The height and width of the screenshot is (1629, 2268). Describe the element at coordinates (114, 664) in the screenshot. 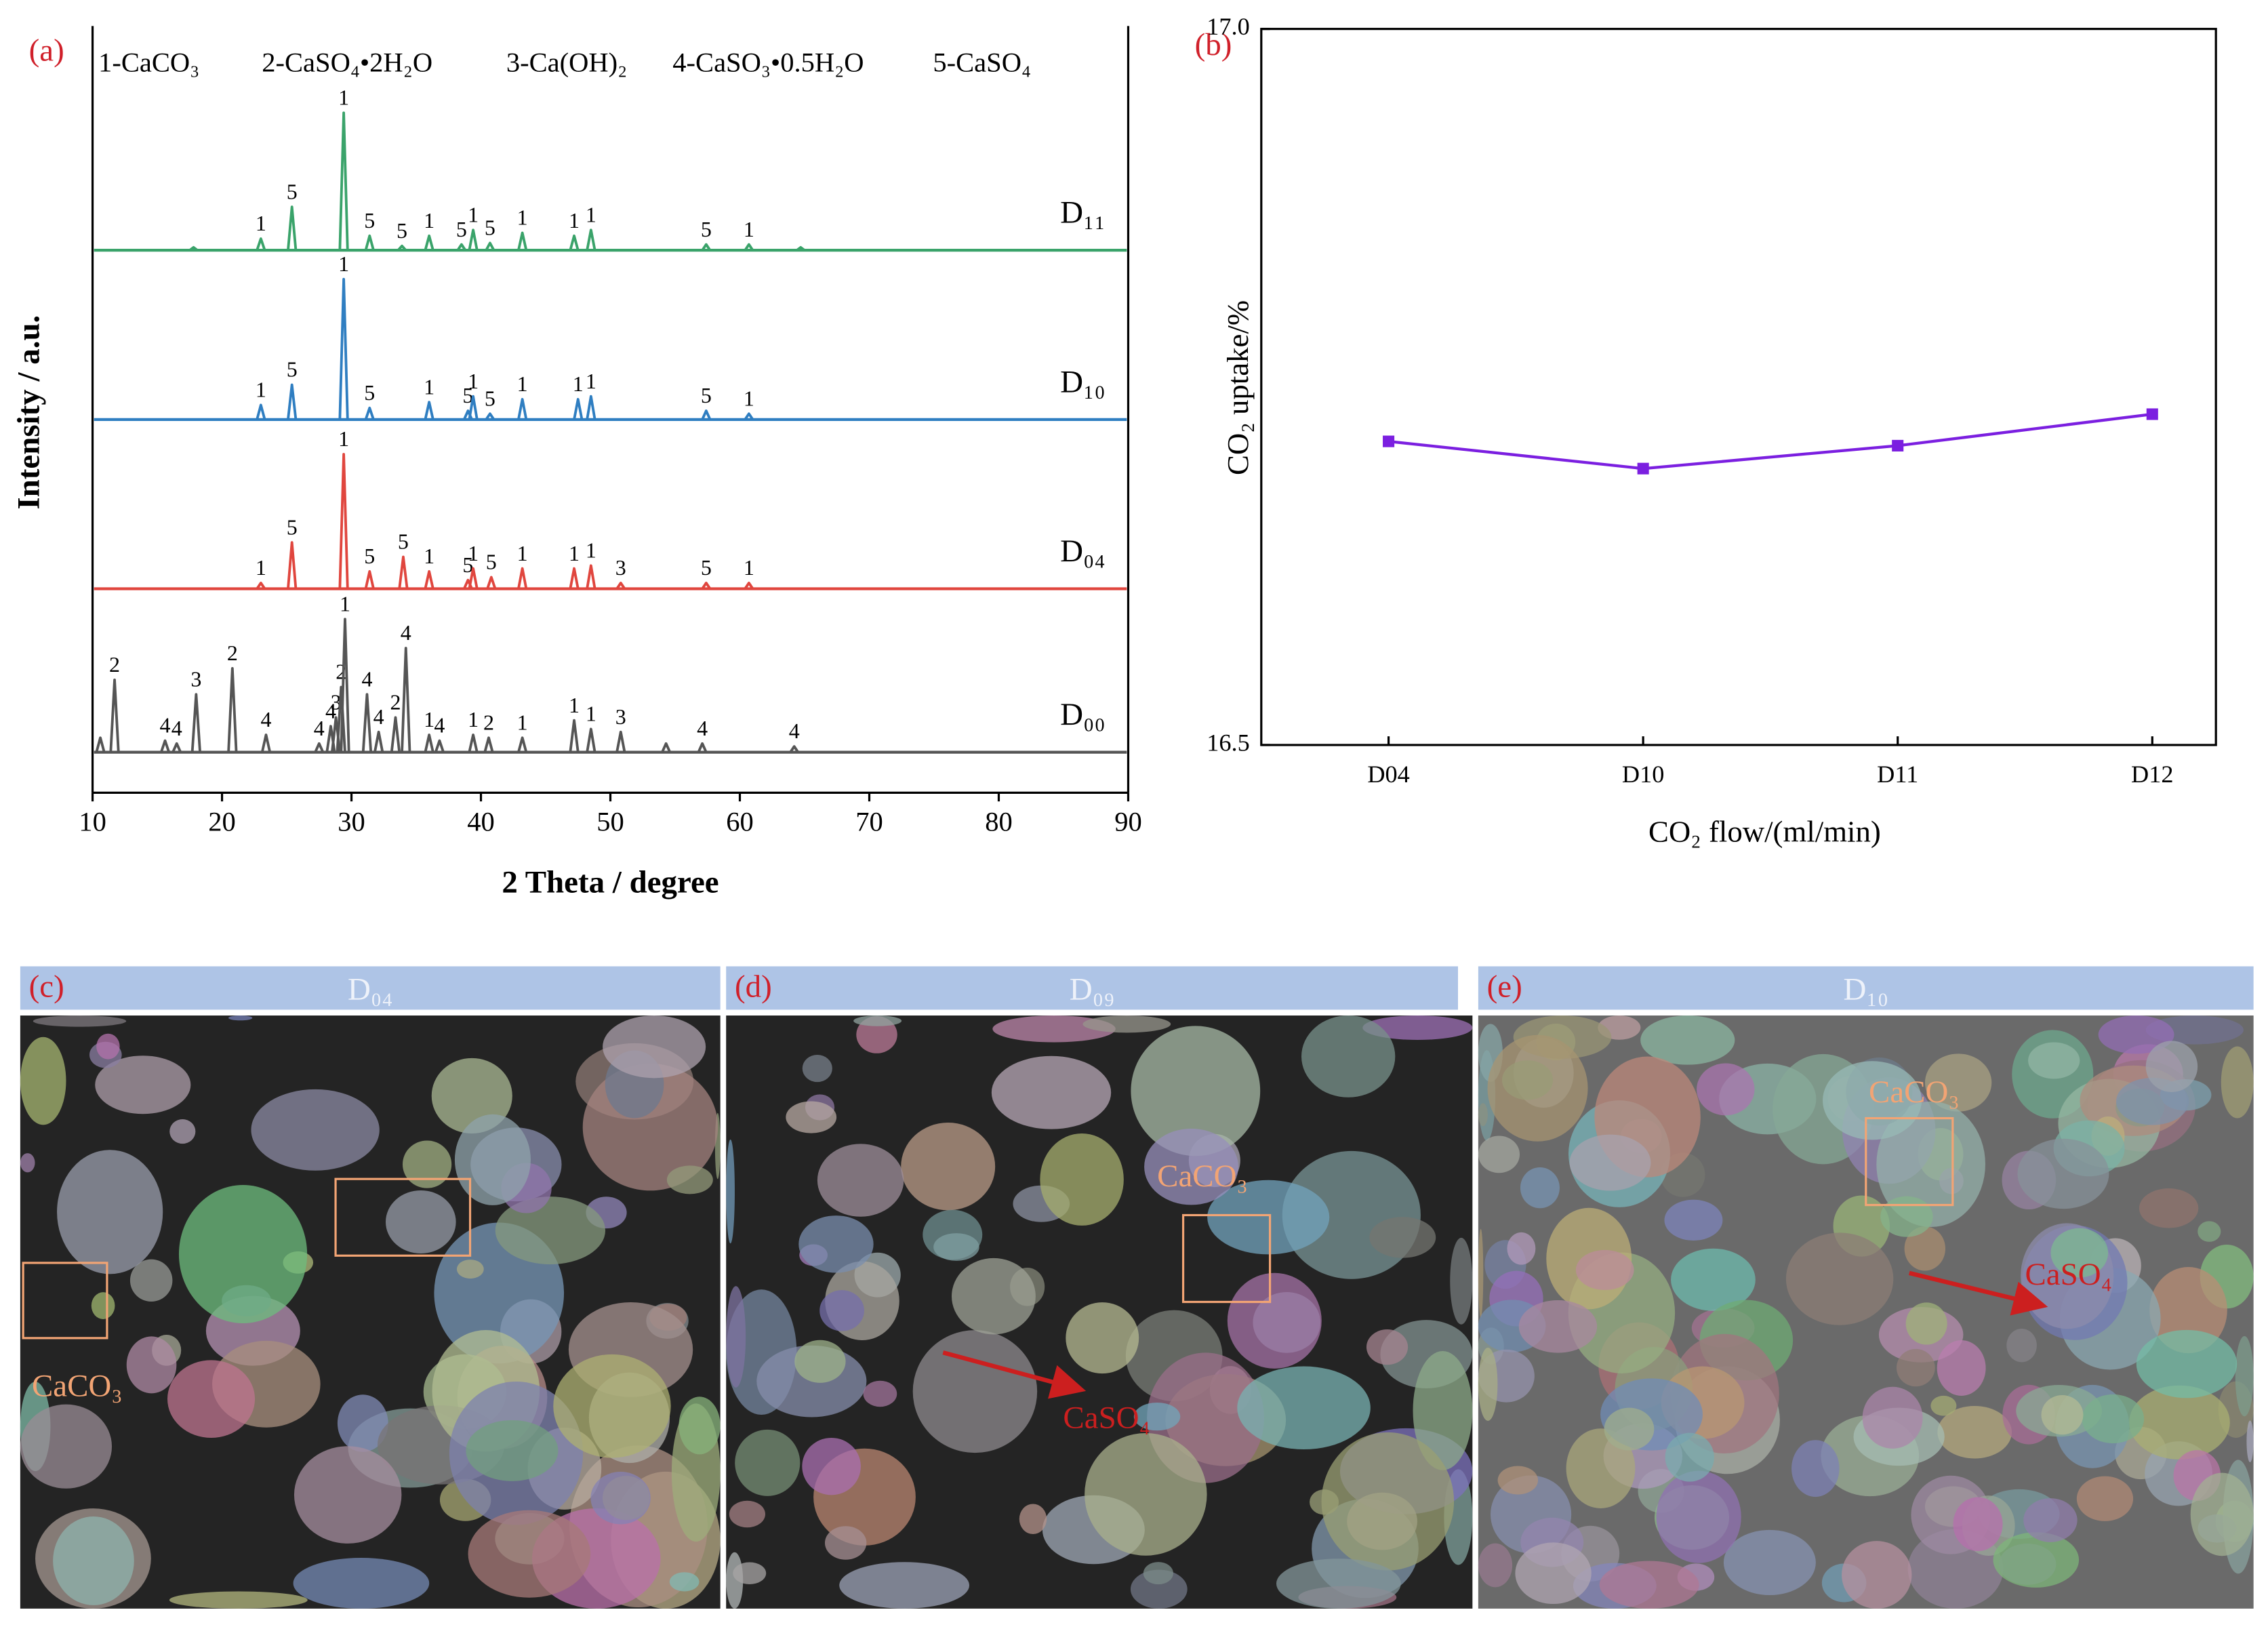

I see `peak-label: 2` at that location.